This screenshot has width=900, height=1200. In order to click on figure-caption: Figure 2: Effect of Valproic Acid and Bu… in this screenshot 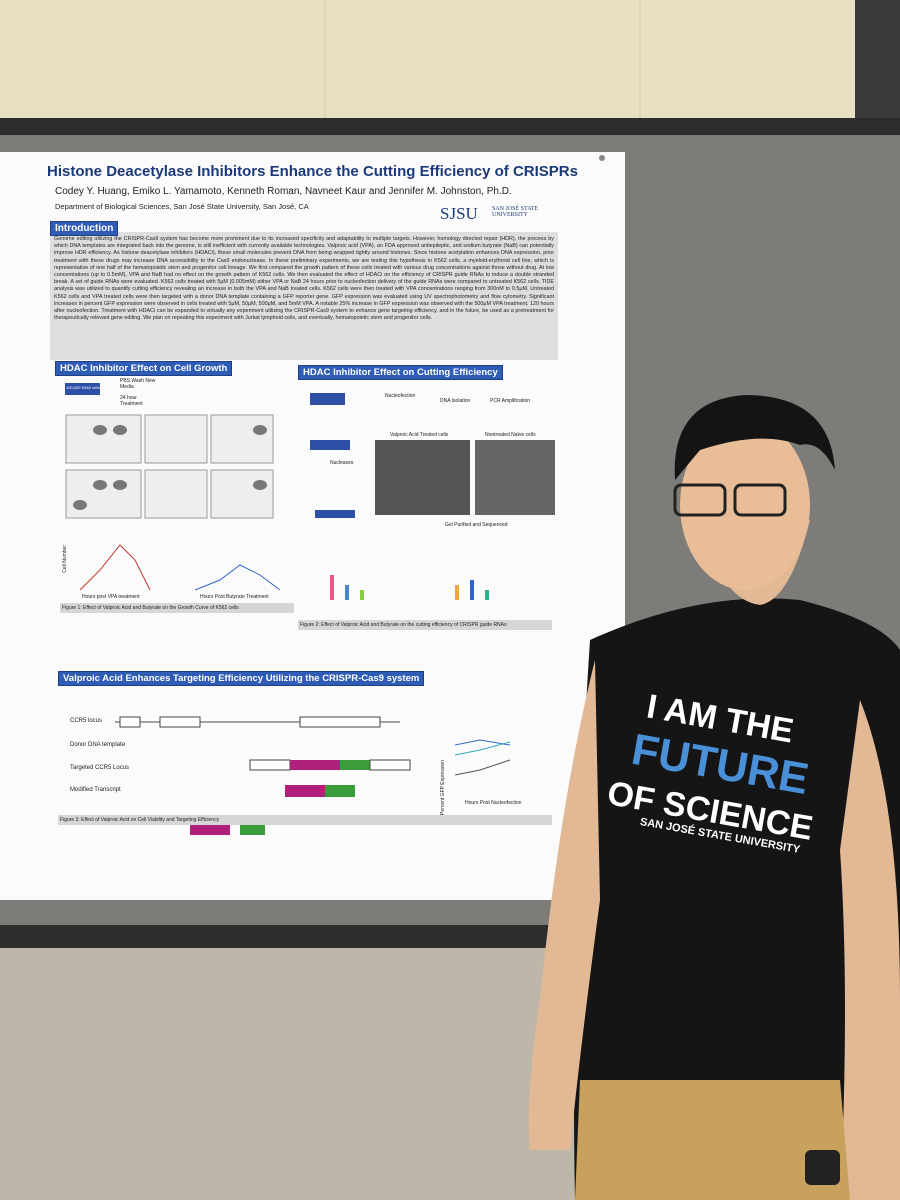, I will do `click(425, 625)`.